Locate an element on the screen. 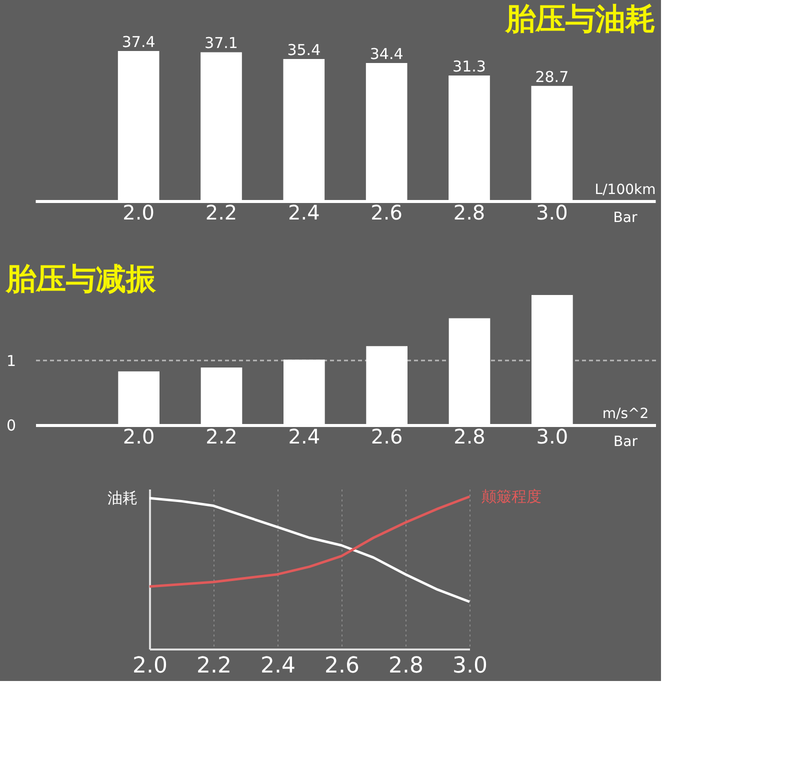 The width and height of the screenshot is (800, 762). data-label: 35.4 is located at coordinates (304, 50).